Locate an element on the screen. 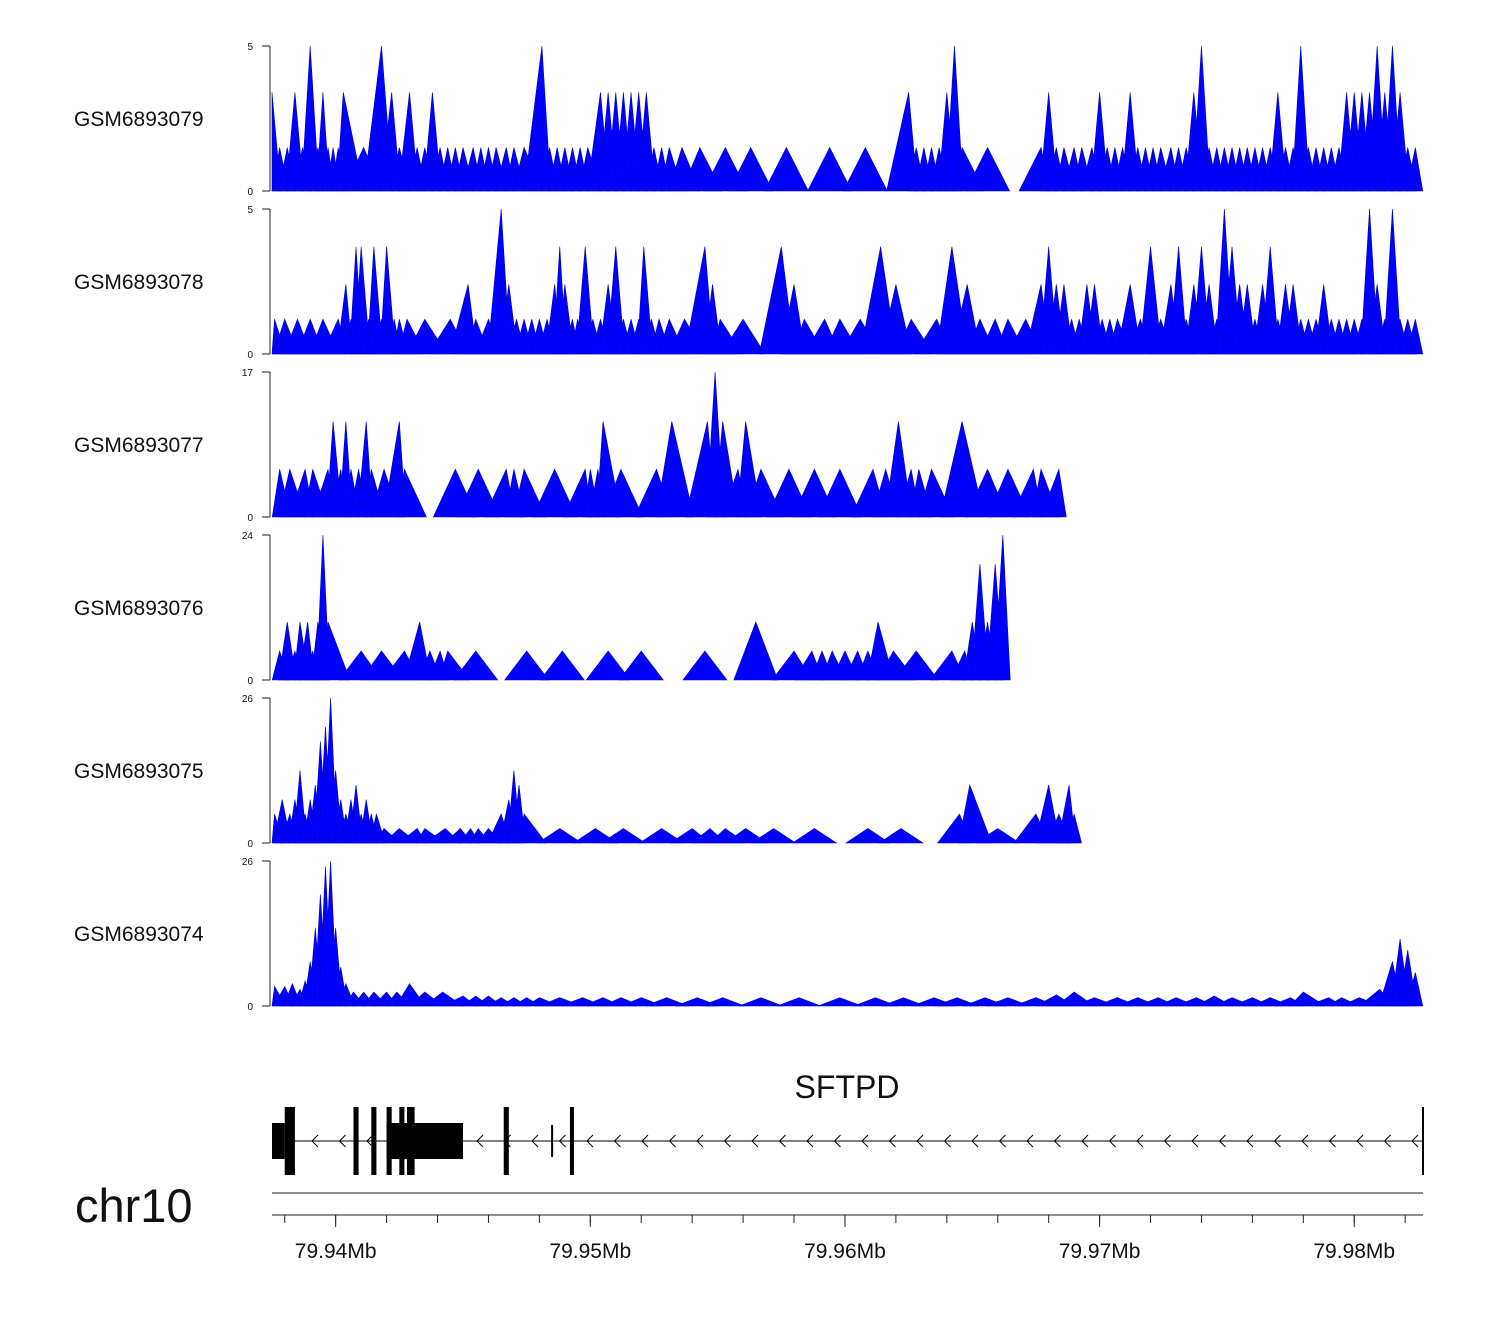 This screenshot has height=1320, width=1500. track-label: GSM6893078 is located at coordinates (139, 282).